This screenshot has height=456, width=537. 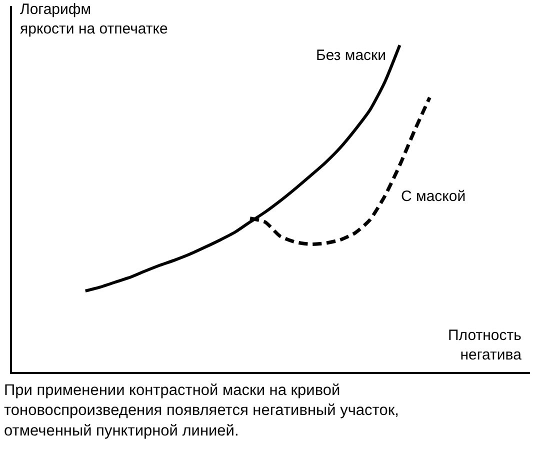 I want to click on y-axis-title: Логарифм яркости на отпечатке, so click(x=94, y=19).